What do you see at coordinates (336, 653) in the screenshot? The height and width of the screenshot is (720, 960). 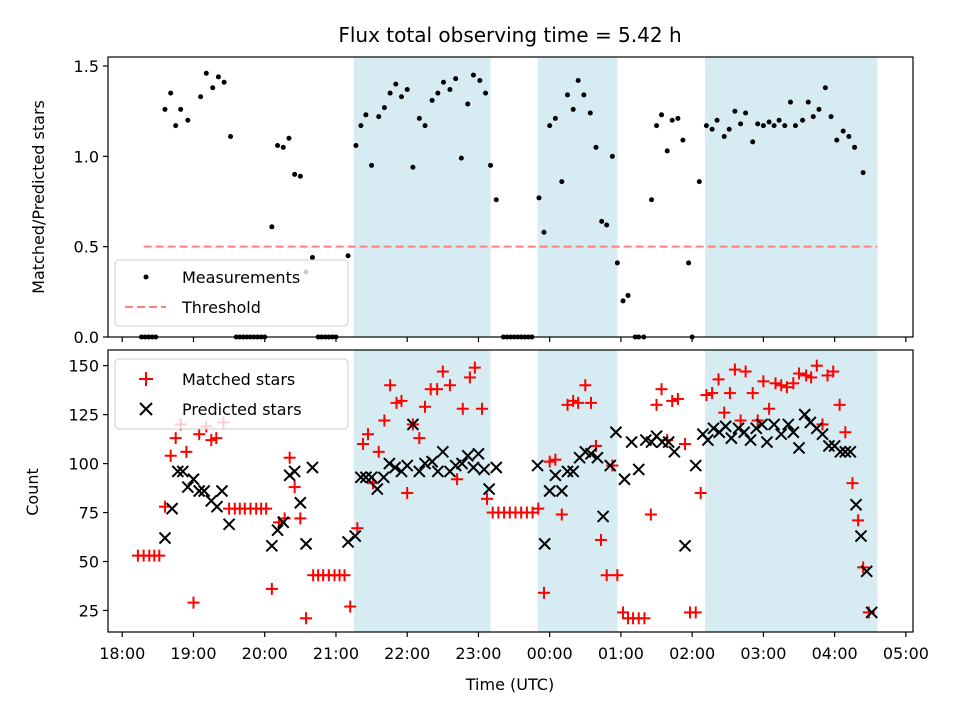 I see `x-tick-label: 21:00` at bounding box center [336, 653].